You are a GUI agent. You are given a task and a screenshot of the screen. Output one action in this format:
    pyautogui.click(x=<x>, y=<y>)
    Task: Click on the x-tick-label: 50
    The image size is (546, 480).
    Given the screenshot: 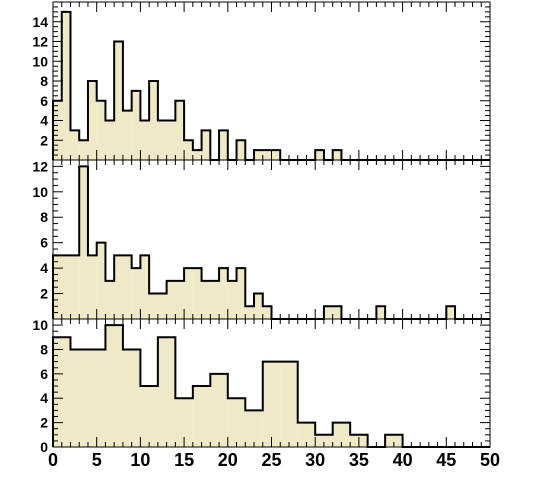 What is the action you would take?
    pyautogui.click(x=490, y=460)
    